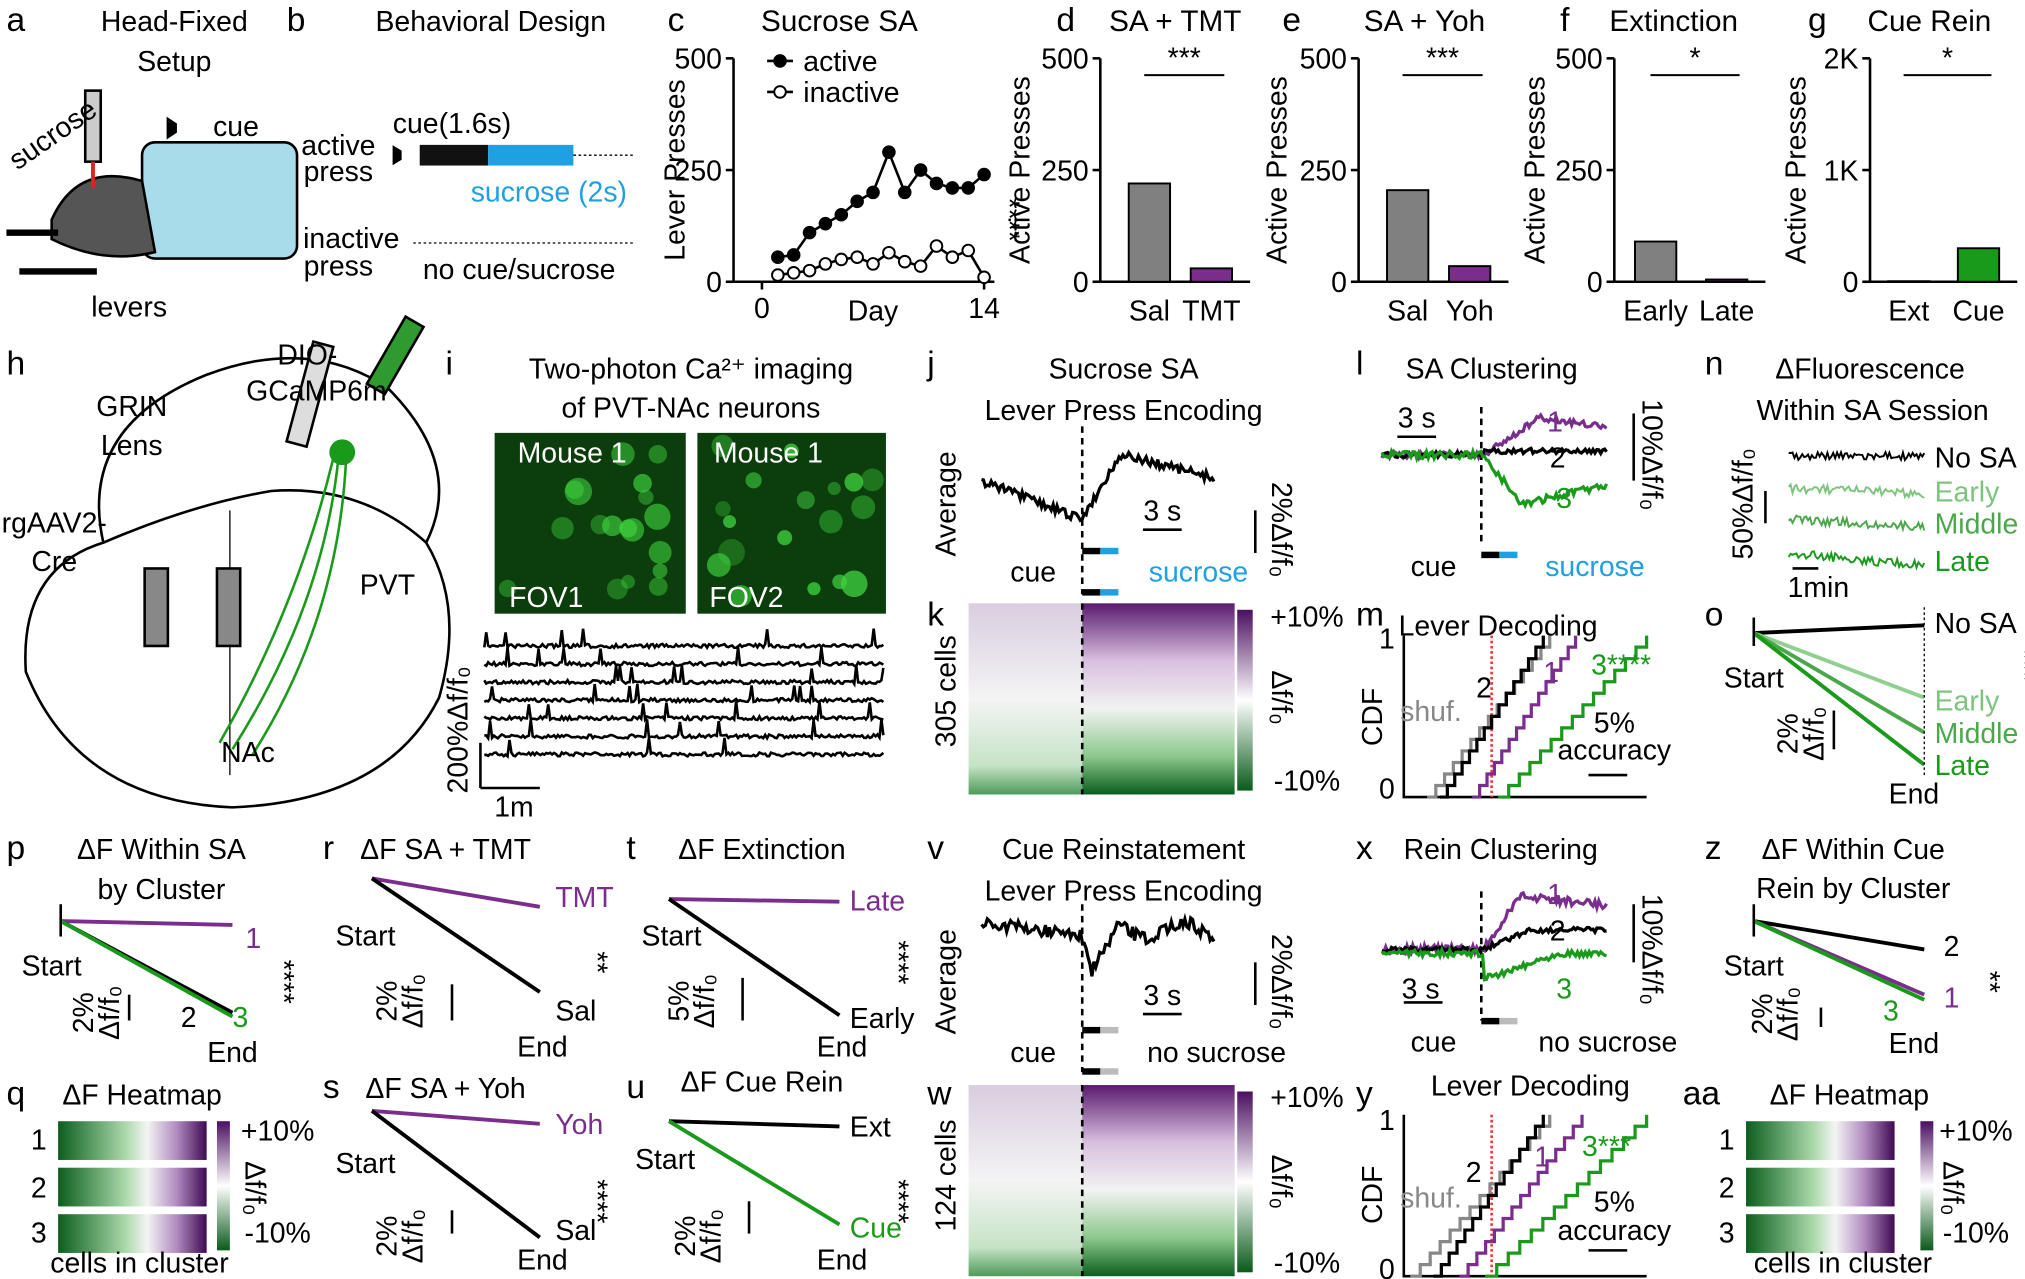  I want to click on label: shuf., so click(1431, 712).